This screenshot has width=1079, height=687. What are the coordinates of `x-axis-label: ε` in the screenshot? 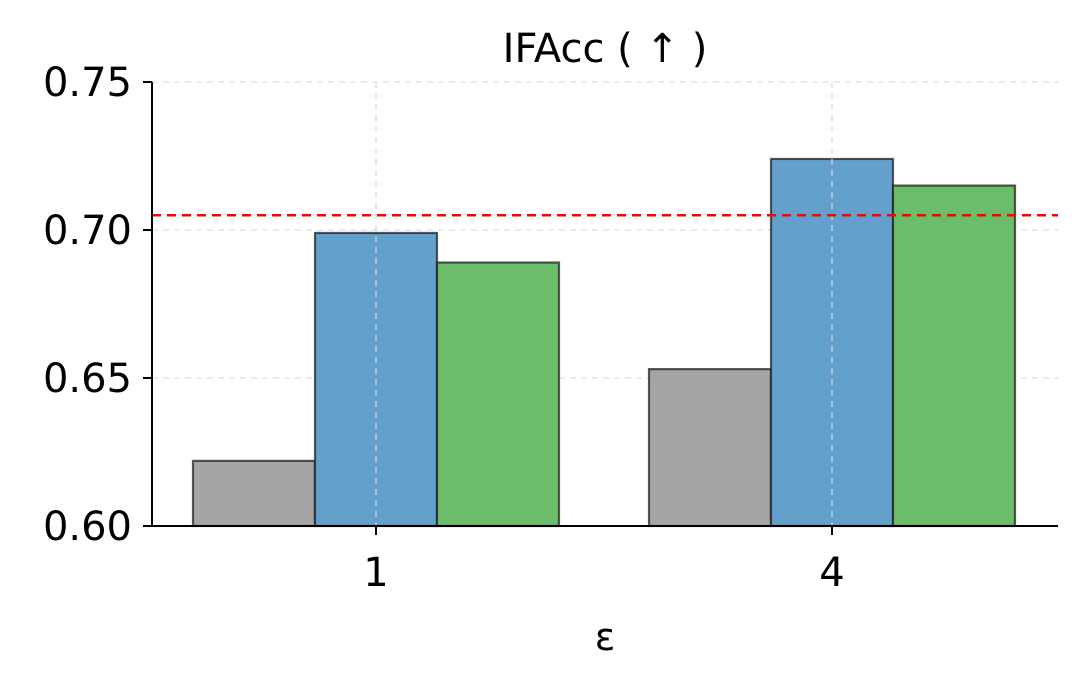 It's located at (605, 637).